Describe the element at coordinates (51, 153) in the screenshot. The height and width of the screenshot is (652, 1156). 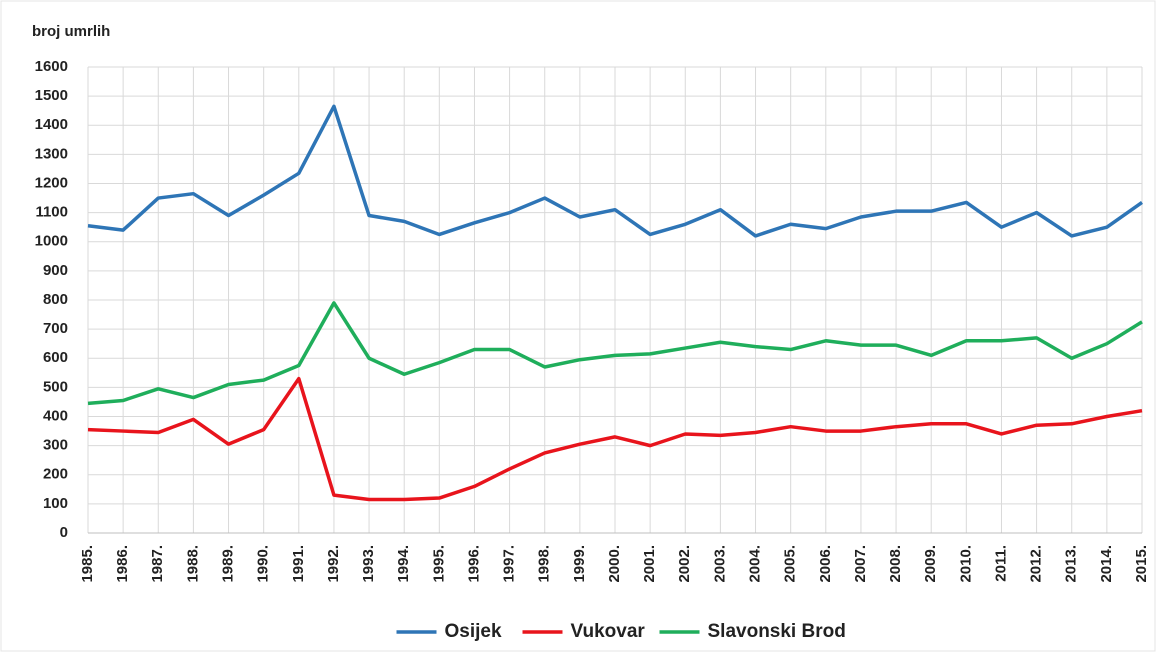
I see `y-tick-label: 1300` at that location.